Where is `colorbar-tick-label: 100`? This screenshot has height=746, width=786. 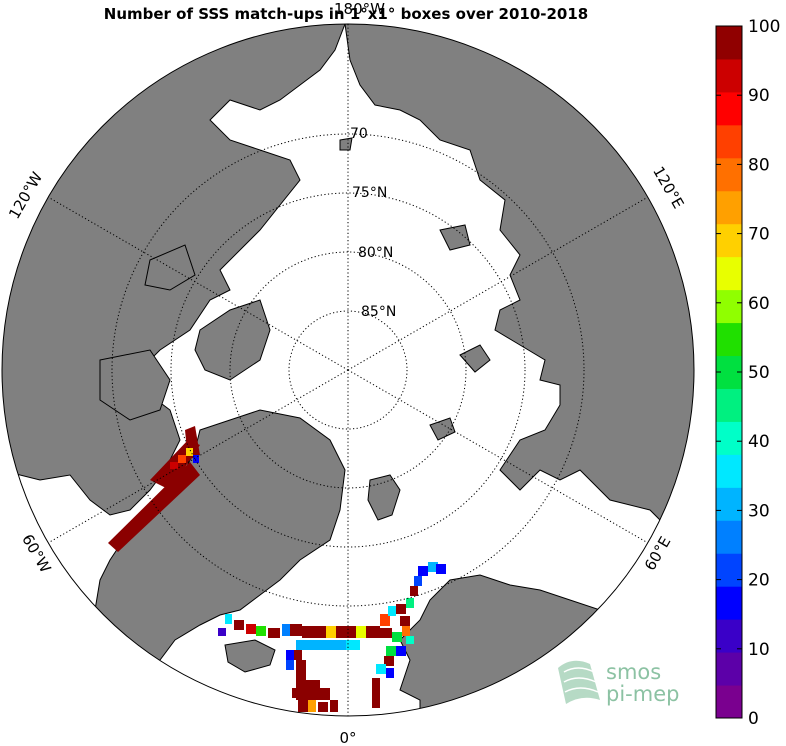 colorbar-tick-label: 100 is located at coordinates (764, 27).